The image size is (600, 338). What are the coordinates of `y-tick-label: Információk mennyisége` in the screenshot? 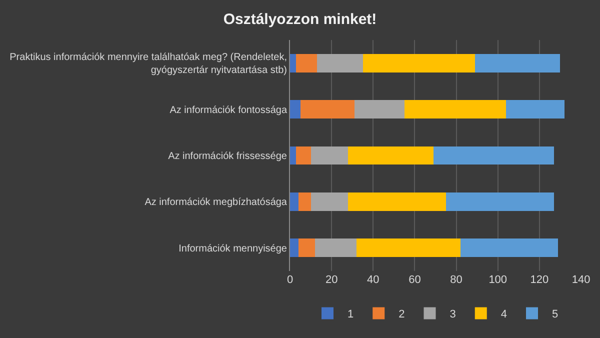 It's located at (233, 248).